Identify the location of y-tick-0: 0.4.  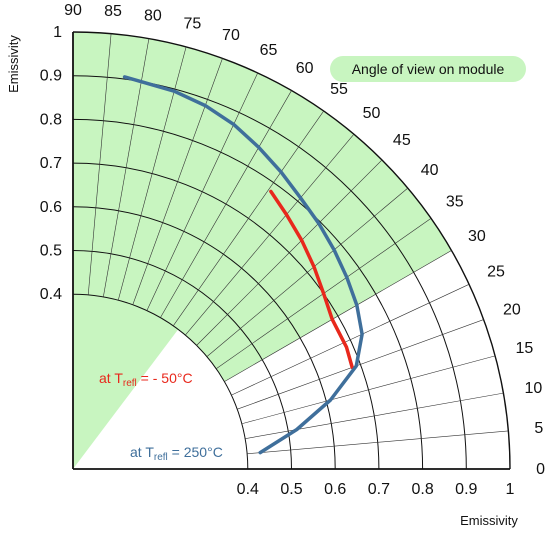
(51, 294).